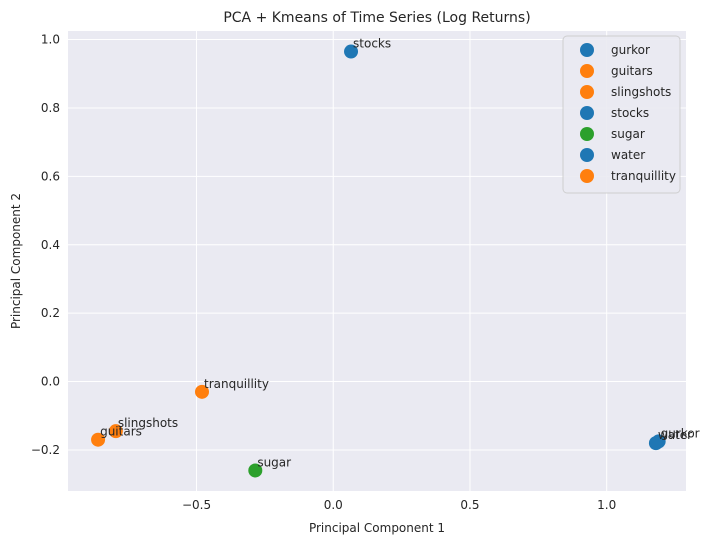 This screenshot has width=710, height=545. What do you see at coordinates (587, 50) in the screenshot?
I see `legend-marker-gurkor` at bounding box center [587, 50].